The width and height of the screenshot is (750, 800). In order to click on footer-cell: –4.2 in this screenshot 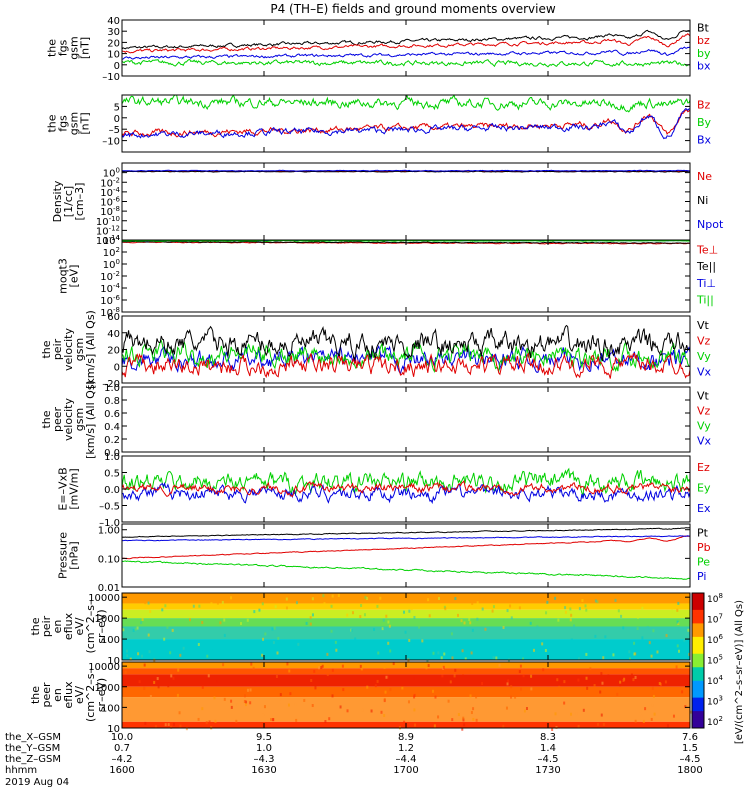, I will do `click(122, 759)`.